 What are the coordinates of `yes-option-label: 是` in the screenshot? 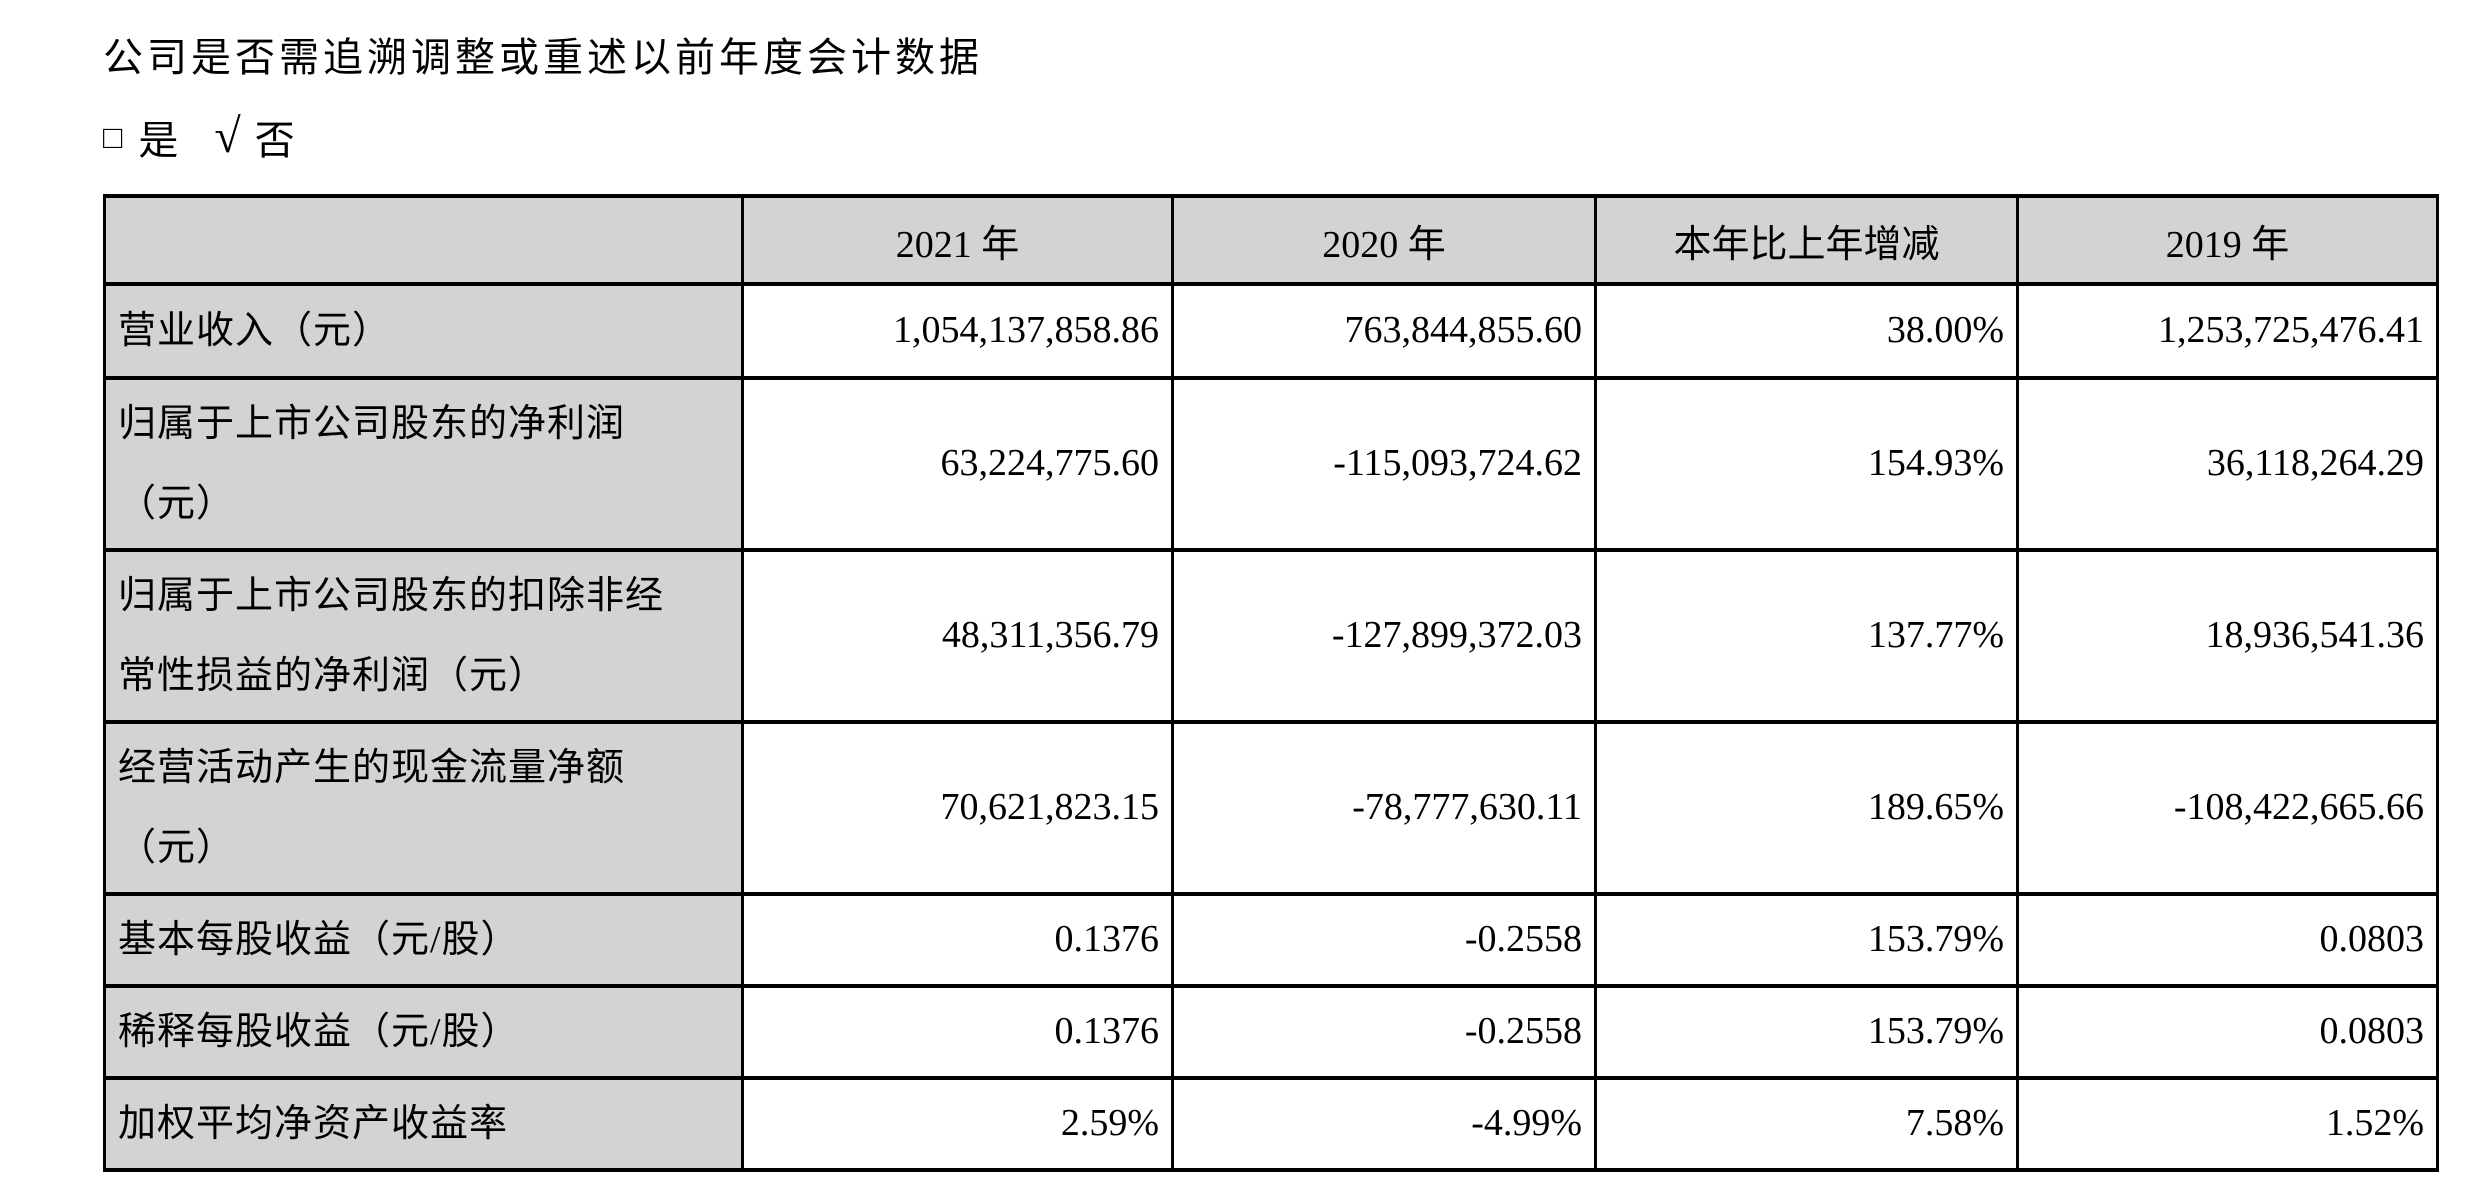 It's located at (159, 140).